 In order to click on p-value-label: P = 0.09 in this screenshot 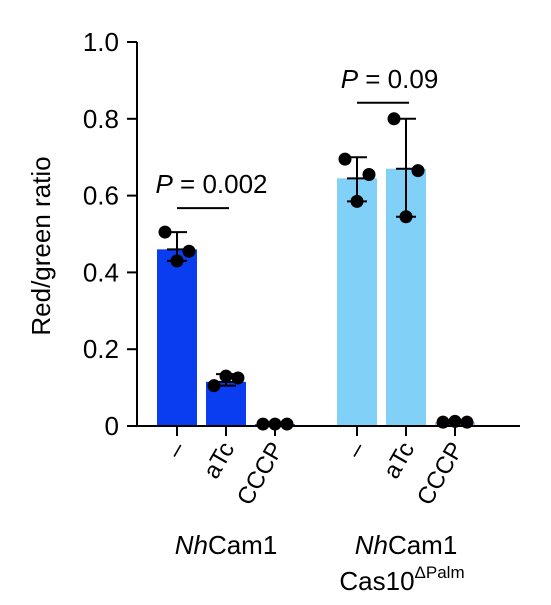, I will do `click(390, 79)`.